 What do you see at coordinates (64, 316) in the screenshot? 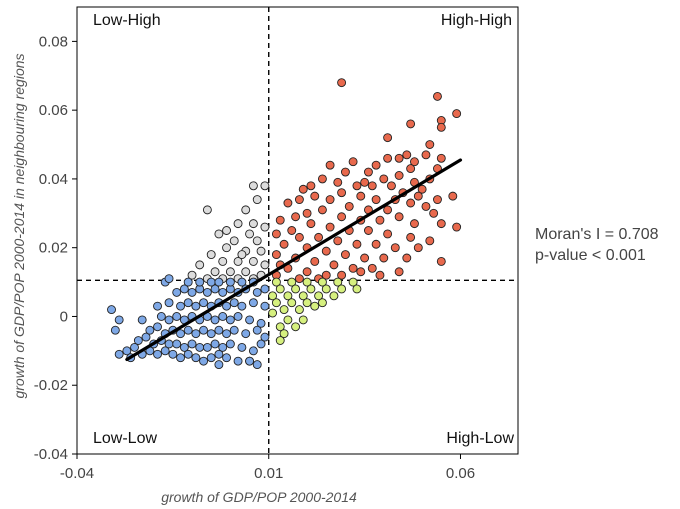
I see `y-tick-label: 0` at bounding box center [64, 316].